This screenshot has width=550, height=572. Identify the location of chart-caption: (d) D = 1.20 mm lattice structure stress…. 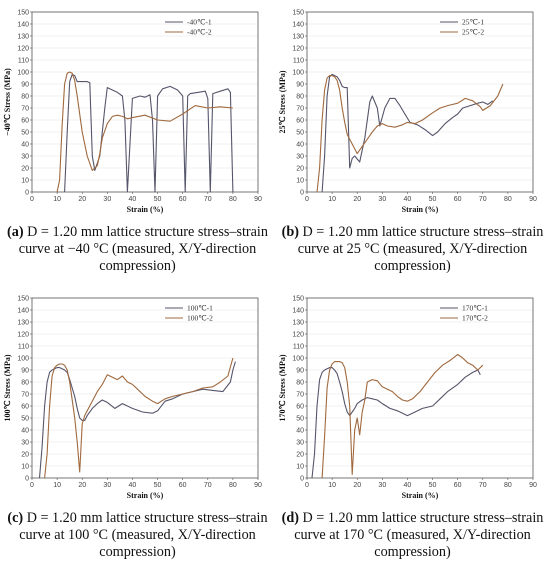
(412, 535).